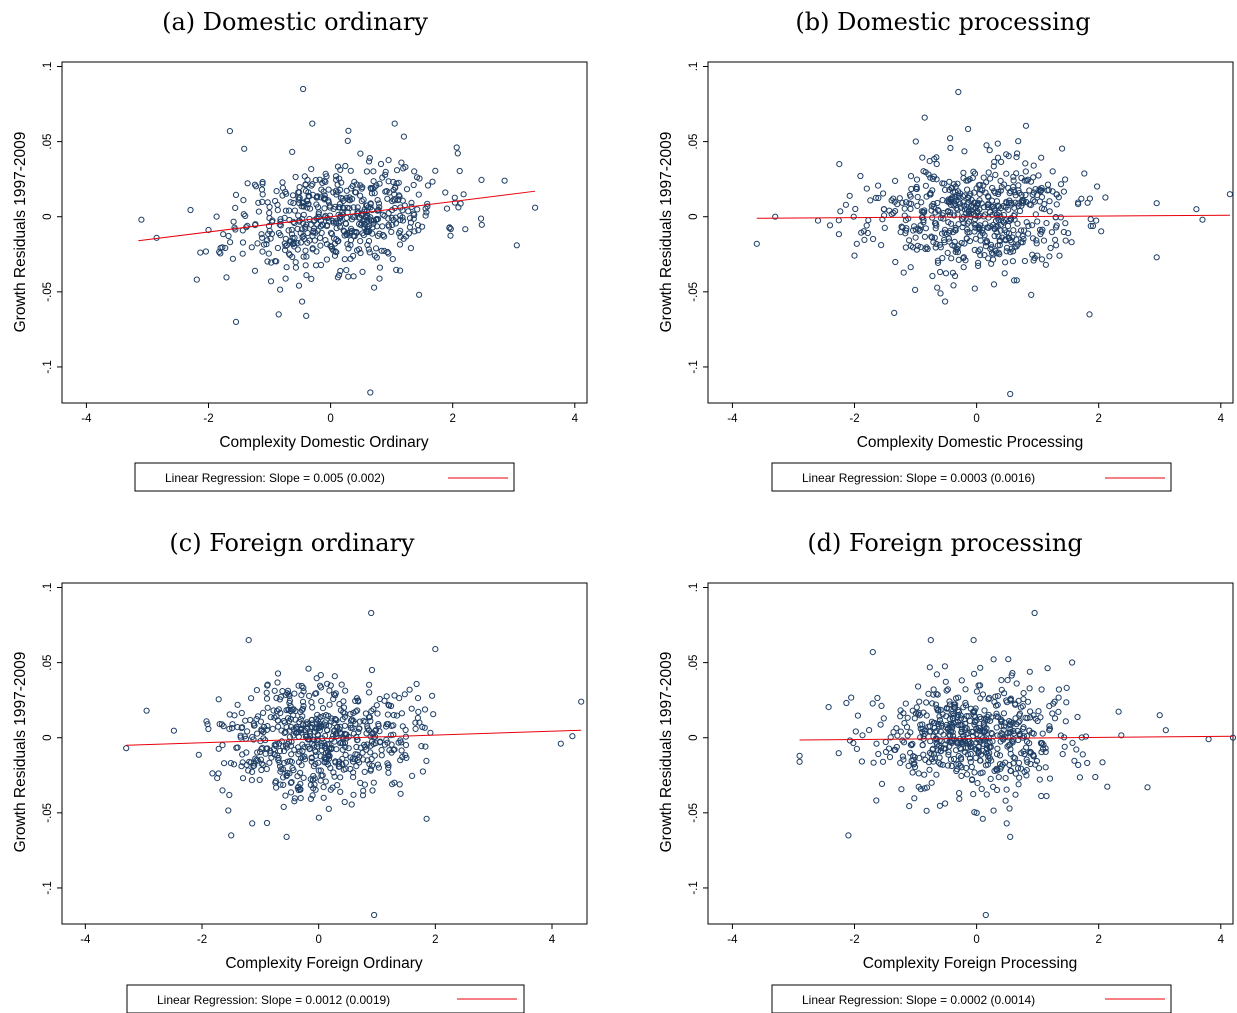 This screenshot has width=1237, height=1013. What do you see at coordinates (694, 887) in the screenshot?
I see `y-tick-label: -.1` at bounding box center [694, 887].